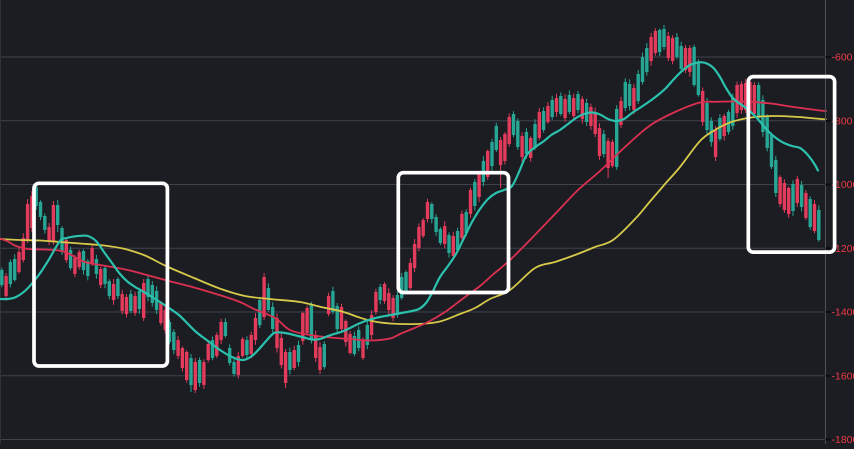  What do you see at coordinates (843, 439) in the screenshot?
I see `svg-text: -1800` at bounding box center [843, 439].